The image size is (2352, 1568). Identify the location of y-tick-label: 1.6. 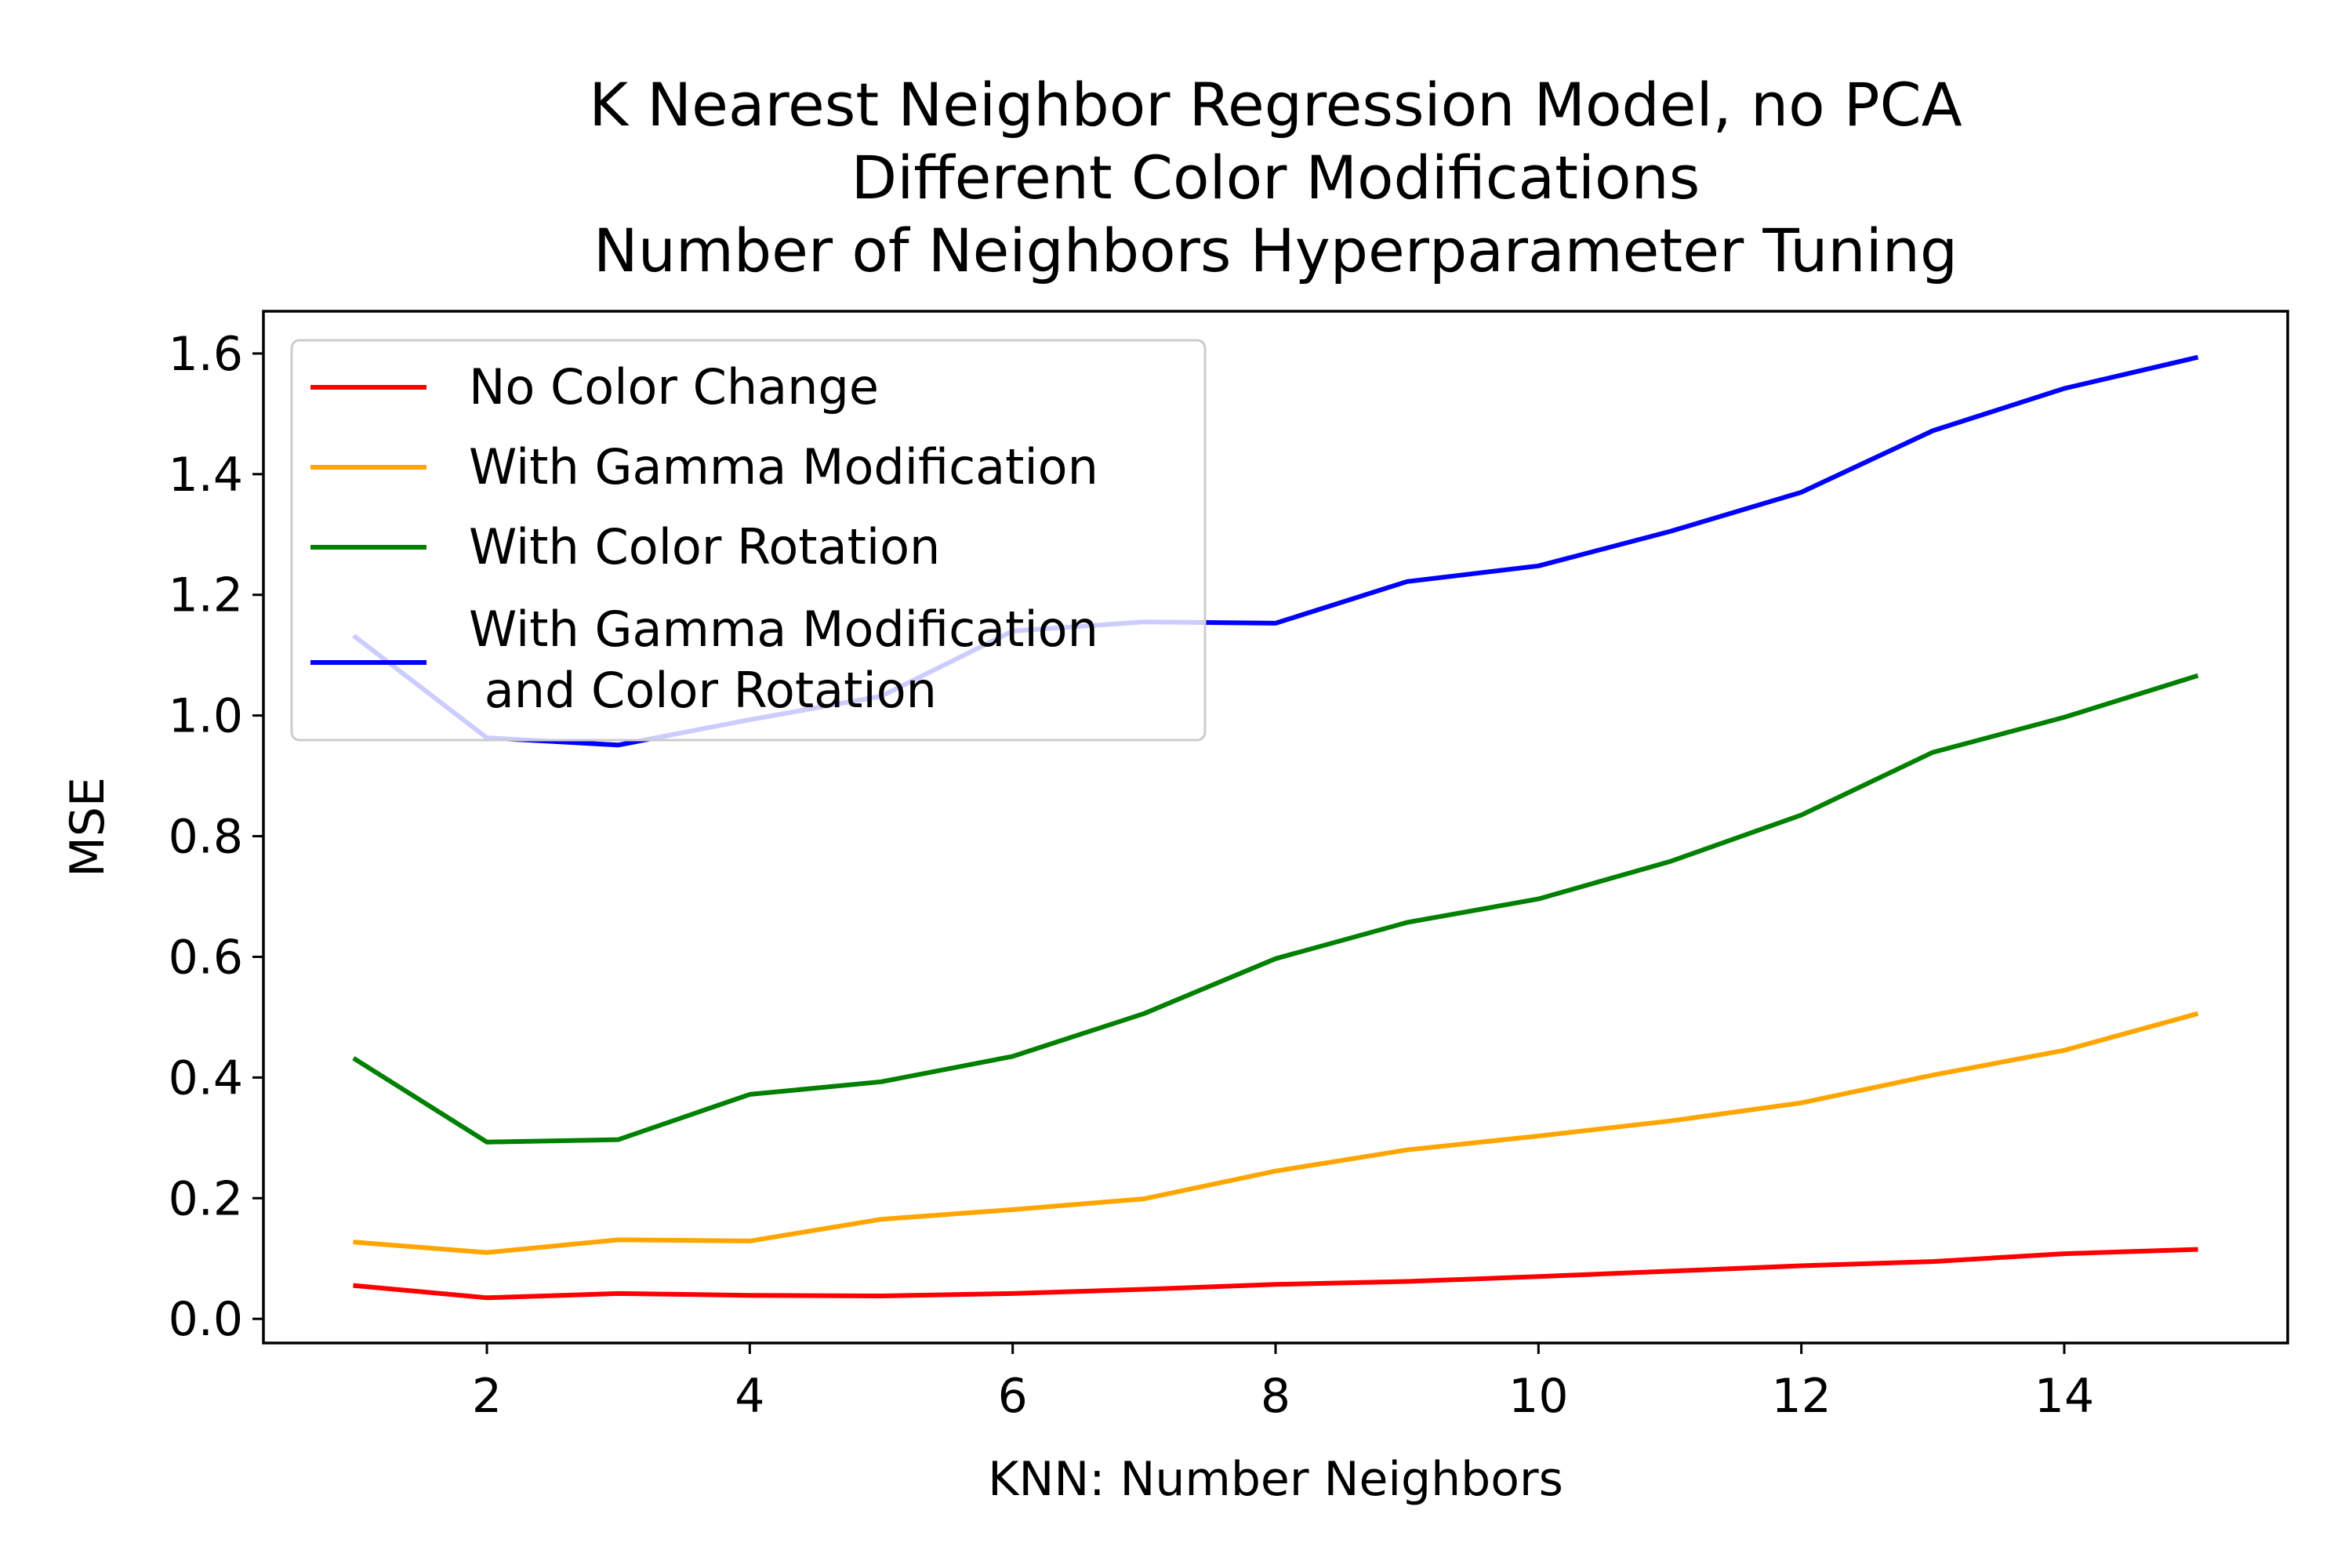
(206, 354).